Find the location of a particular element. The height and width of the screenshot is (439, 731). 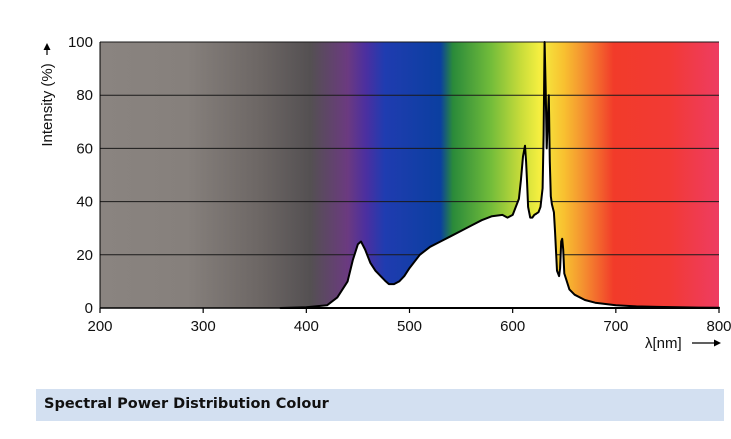

y-axis-arrow-head is located at coordinates (47, 46).